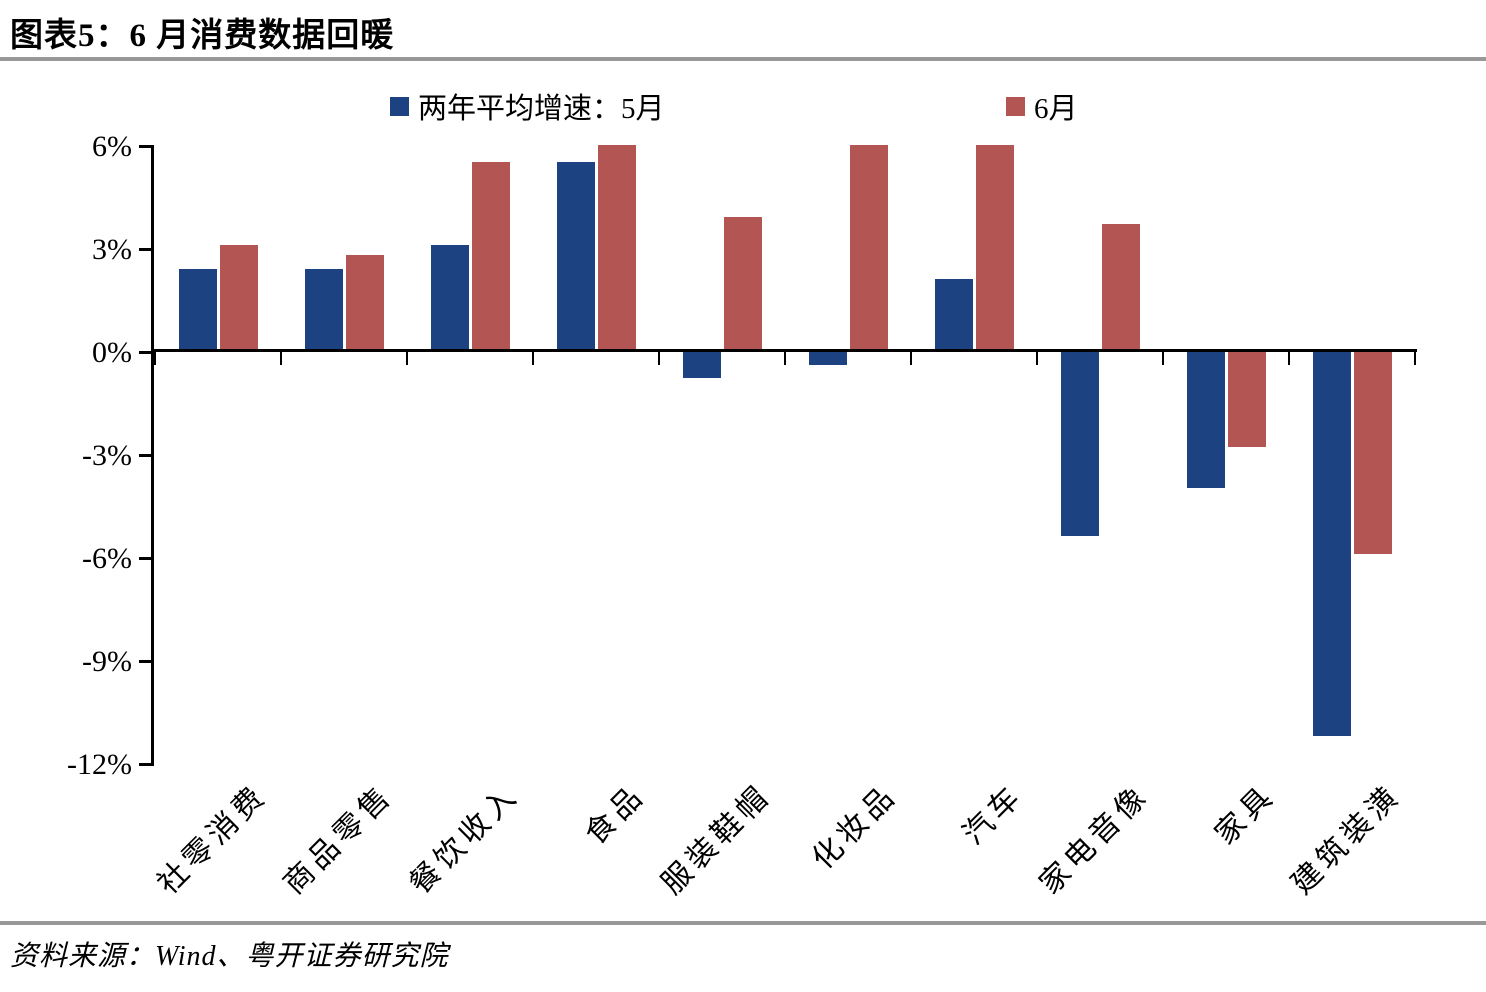 The image size is (1486, 992). Describe the element at coordinates (152, 455) in the screenshot. I see `y-axis` at that location.